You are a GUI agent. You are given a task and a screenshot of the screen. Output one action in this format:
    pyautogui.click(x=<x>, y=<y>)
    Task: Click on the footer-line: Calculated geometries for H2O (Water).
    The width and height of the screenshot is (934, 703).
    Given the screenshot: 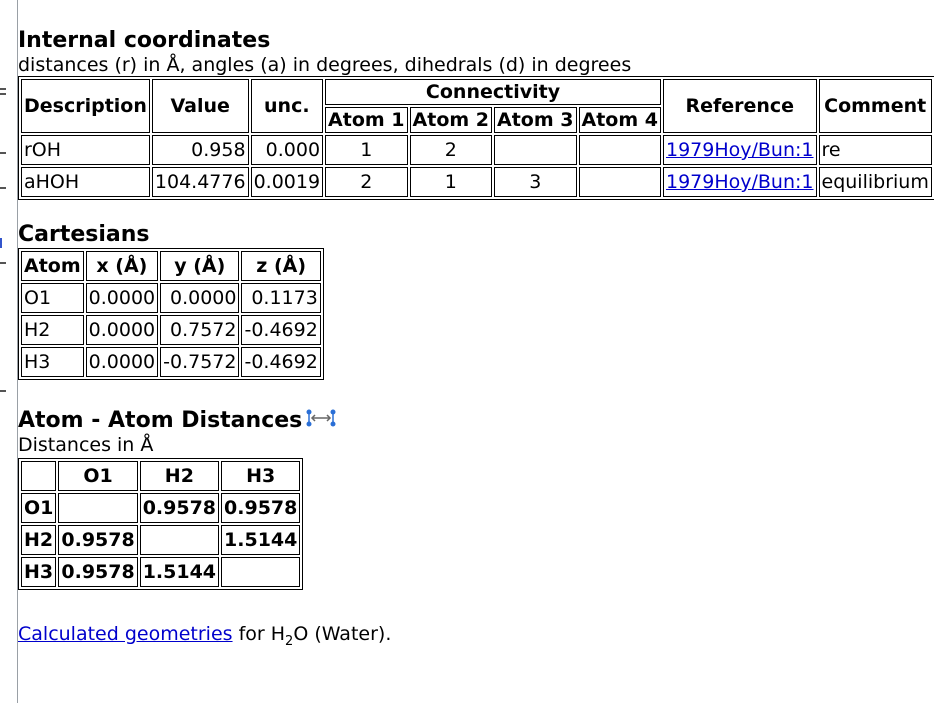 What is the action you would take?
    pyautogui.click(x=476, y=638)
    